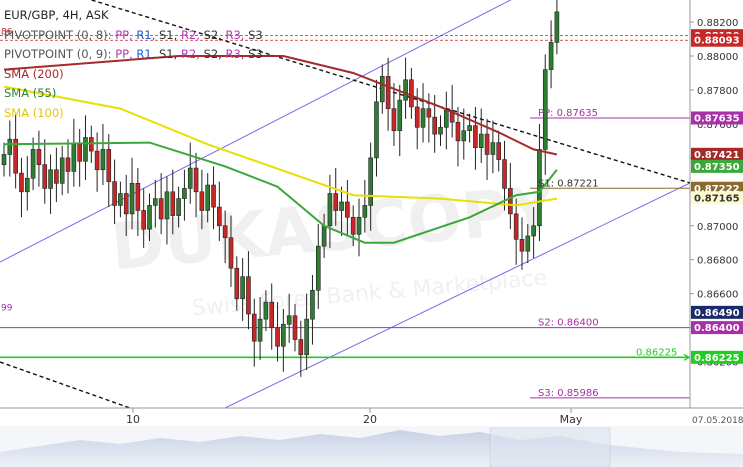 The height and width of the screenshot is (467, 743). What do you see at coordinates (371, 446) in the screenshot?
I see `navigator` at bounding box center [371, 446].